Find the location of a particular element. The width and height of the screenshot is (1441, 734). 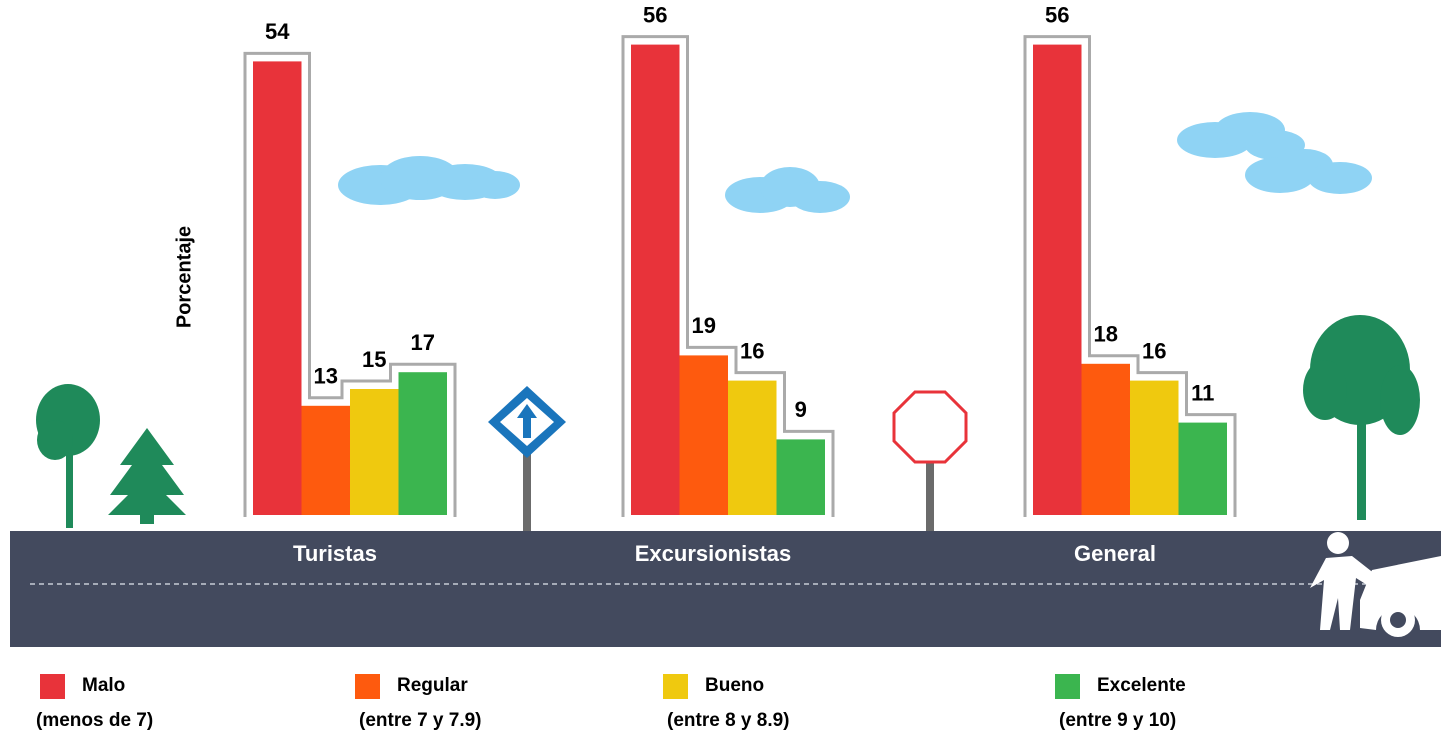

clouds is located at coordinates (855, 162).